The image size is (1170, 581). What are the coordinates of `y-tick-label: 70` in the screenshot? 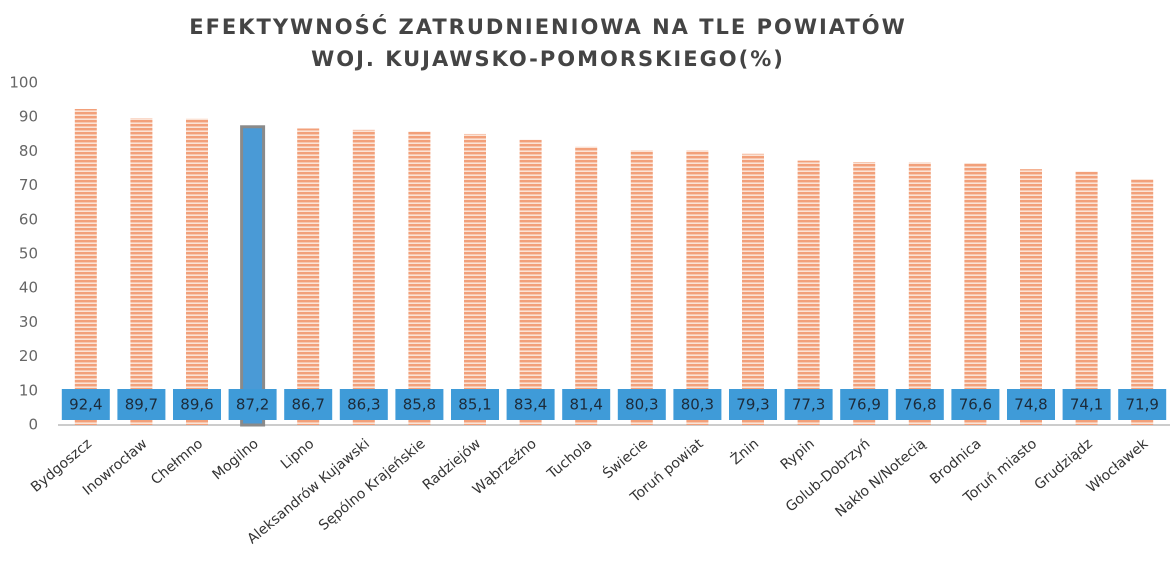 It's located at (28, 185).